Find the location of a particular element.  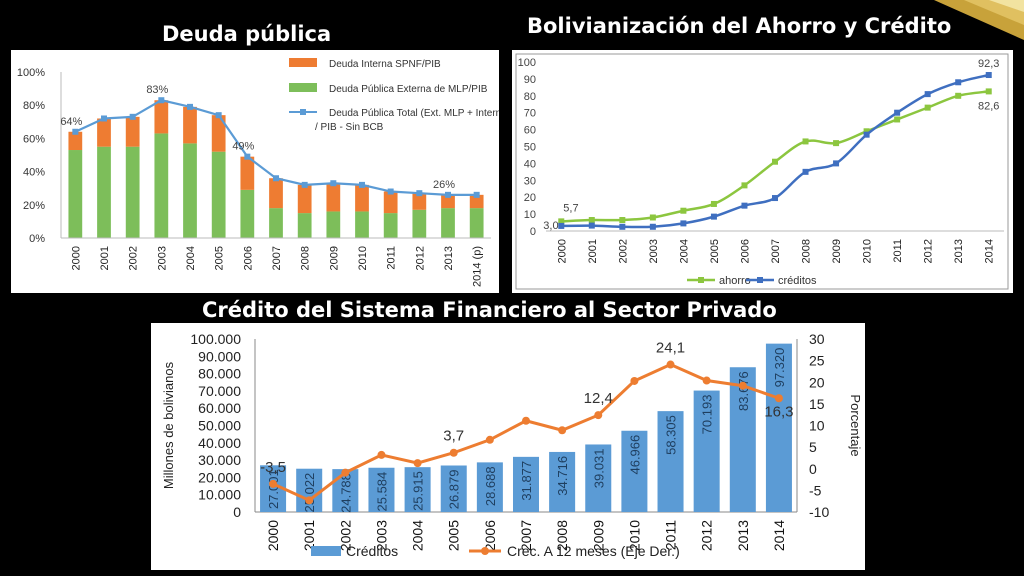

y2-tick-label: 10 is located at coordinates (817, 426).